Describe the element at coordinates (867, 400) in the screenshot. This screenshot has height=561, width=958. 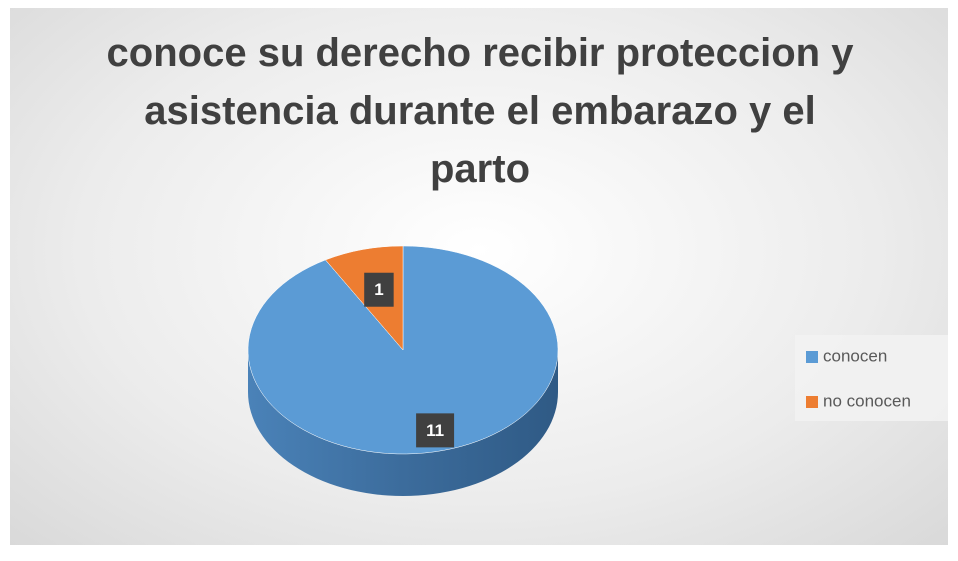
I see `legend-label: no conocen` at that location.